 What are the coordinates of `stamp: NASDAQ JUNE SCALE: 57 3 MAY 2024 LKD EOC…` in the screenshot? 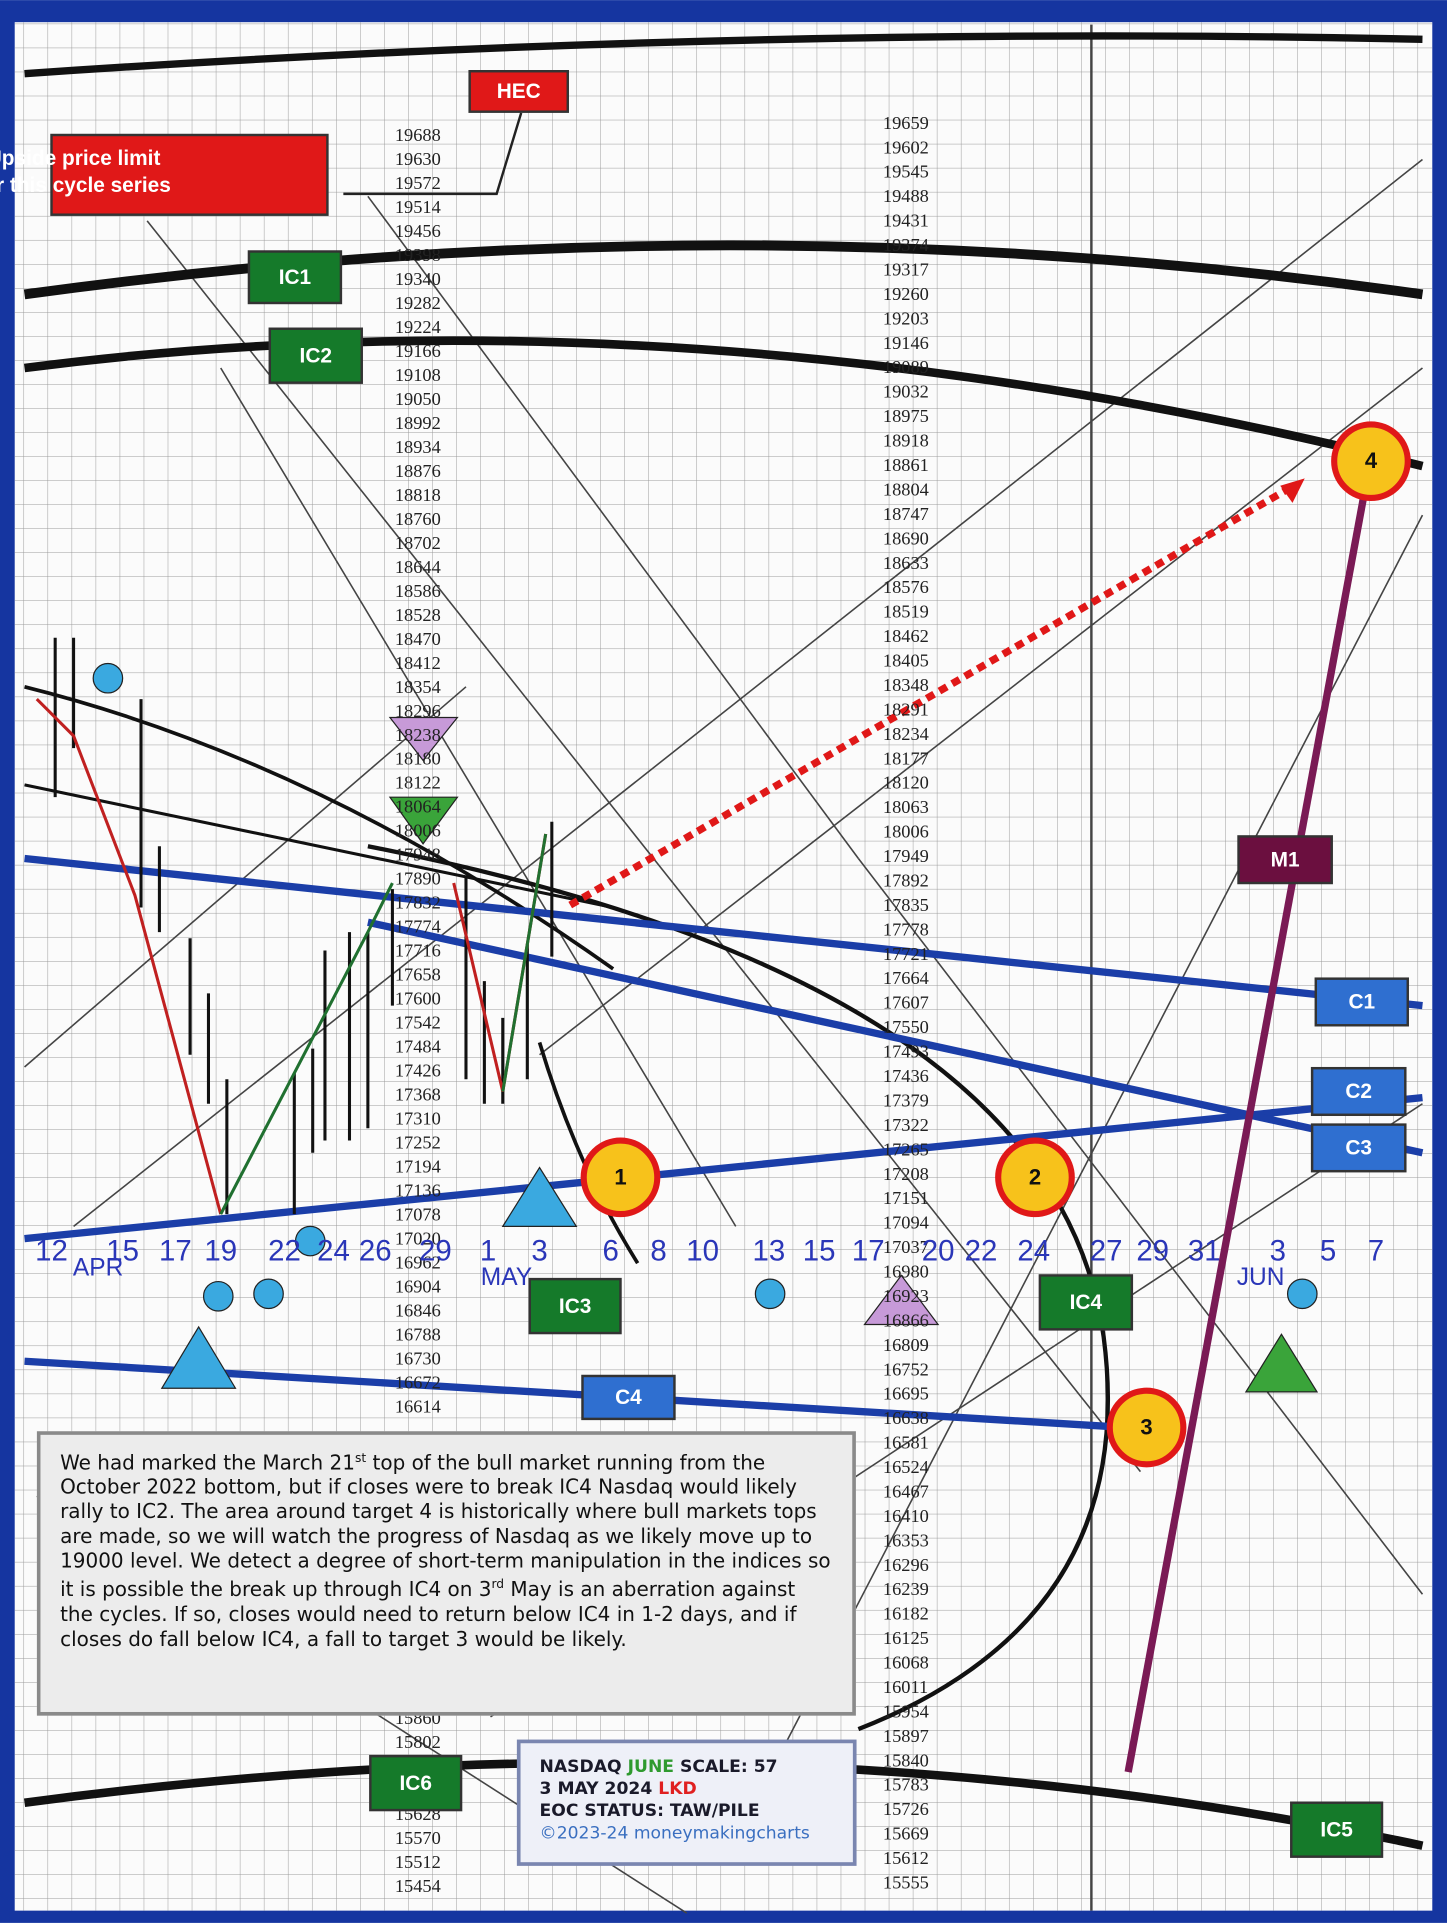 It's located at (686, 1802).